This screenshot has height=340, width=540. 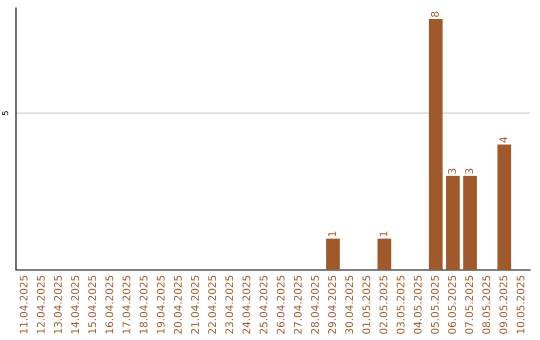 I want to click on x-tick-label: 03.05.2025, so click(x=400, y=305).